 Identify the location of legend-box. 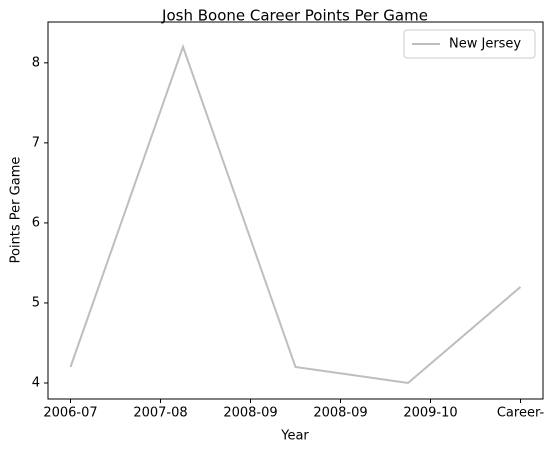
(469, 44).